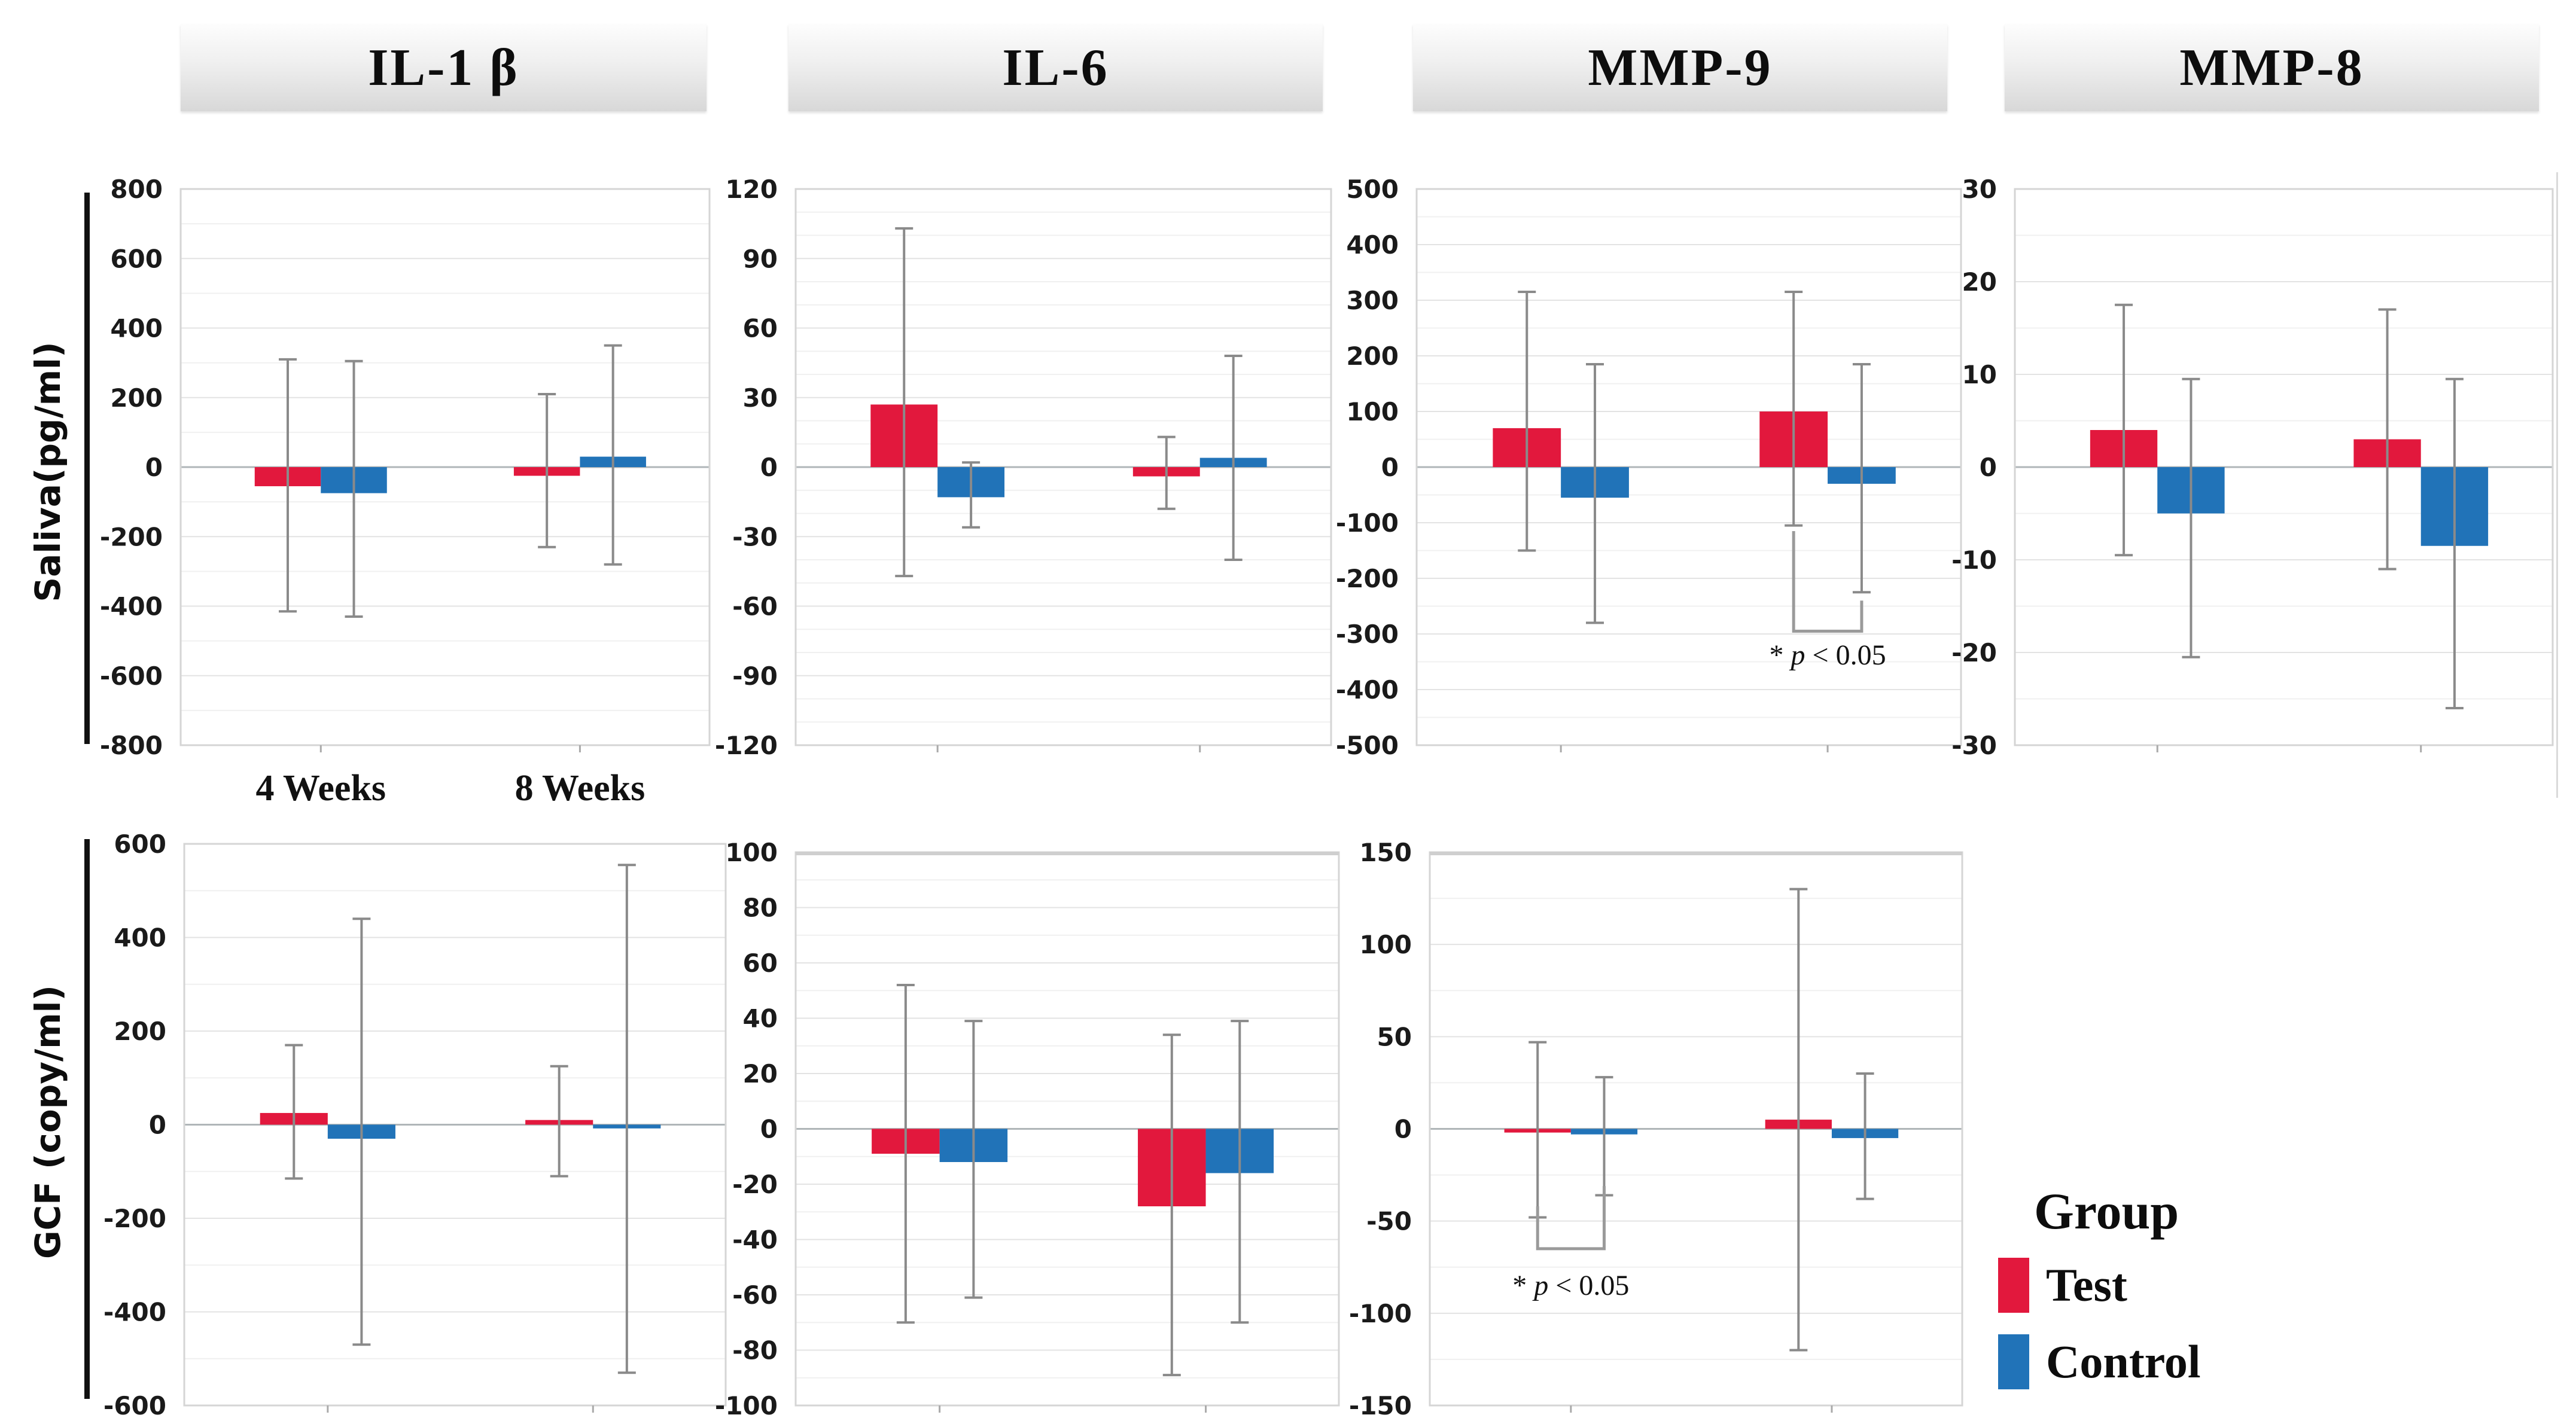 The height and width of the screenshot is (1427, 2576). What do you see at coordinates (1055, 67) in the screenshot?
I see `column-header-il6: IL-6` at bounding box center [1055, 67].